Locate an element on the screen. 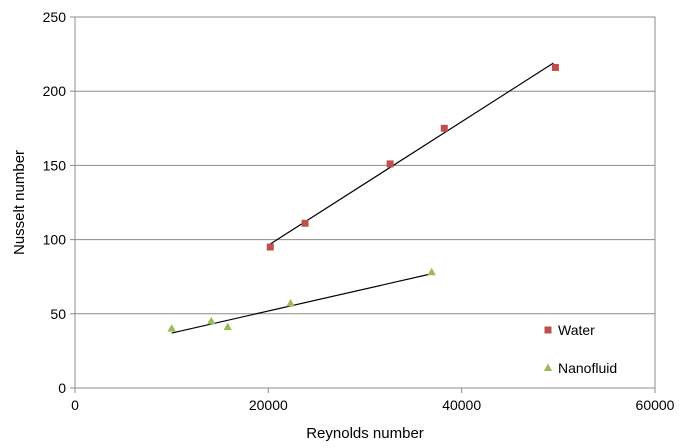 Image resolution: width=679 pixels, height=448 pixels. x-axis-title: Reynolds number is located at coordinates (365, 433).